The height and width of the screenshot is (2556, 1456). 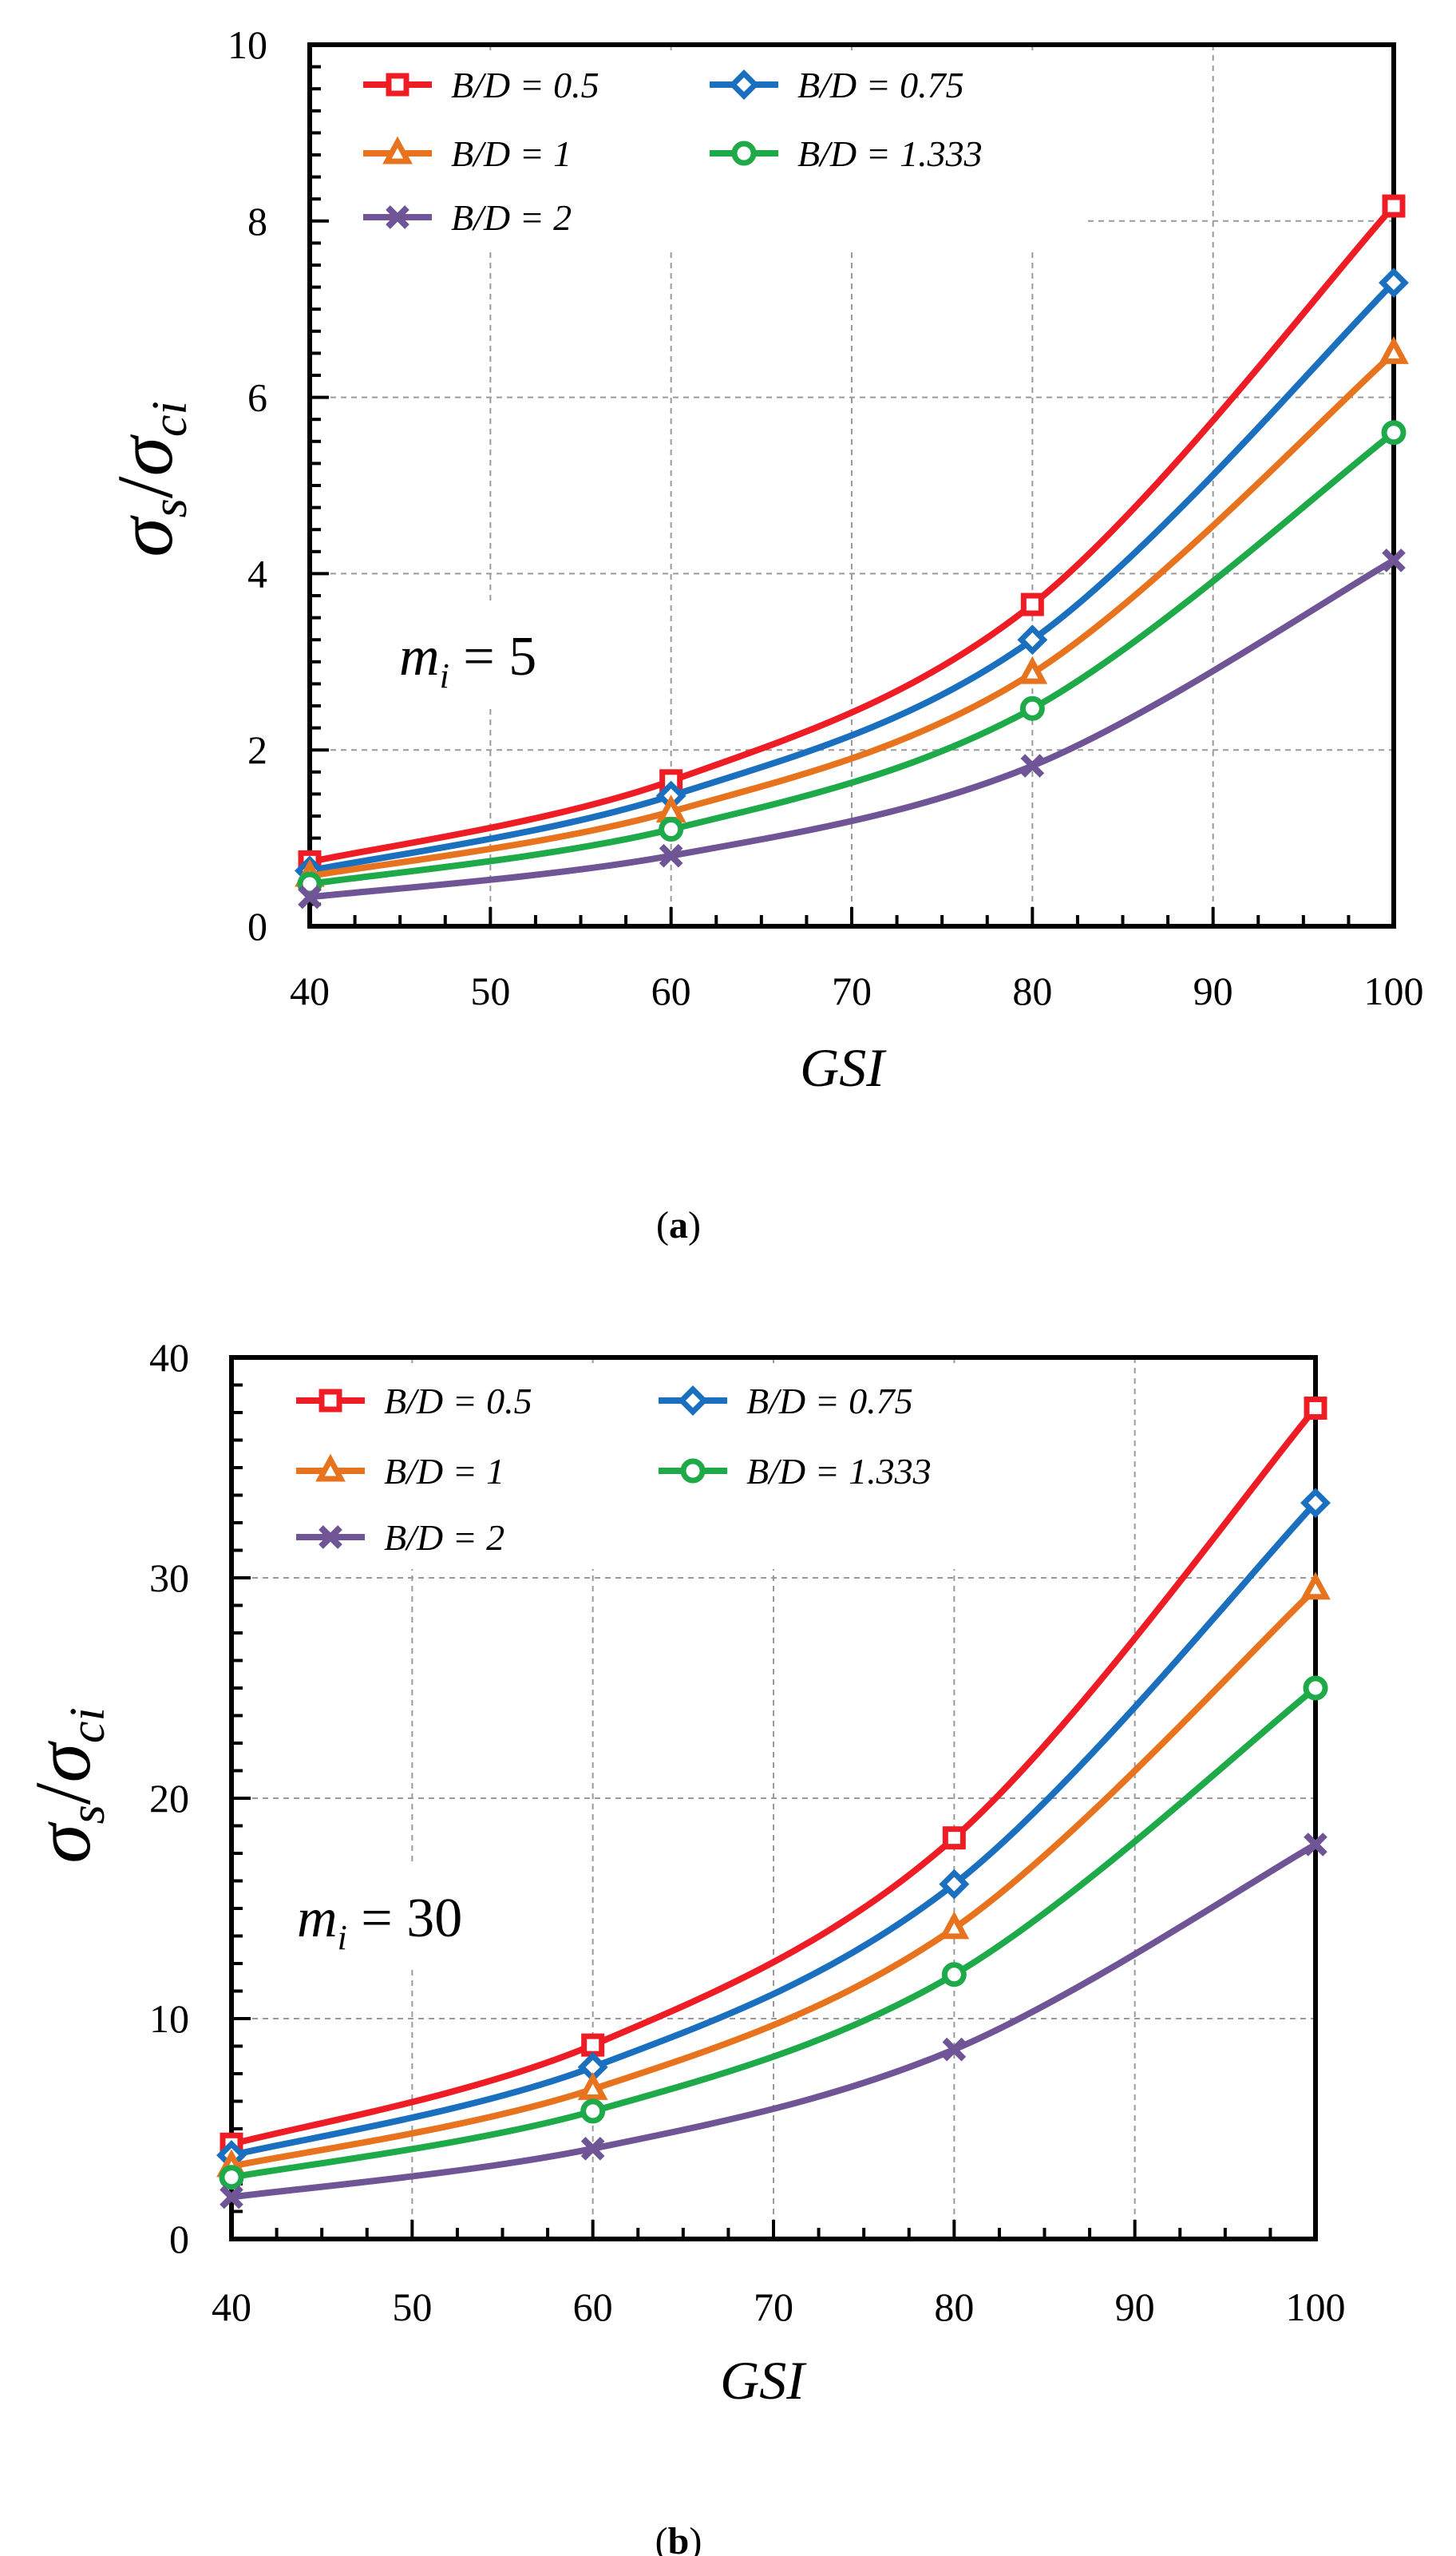 What do you see at coordinates (169, 1357) in the screenshot?
I see `y-tick-label: 40` at bounding box center [169, 1357].